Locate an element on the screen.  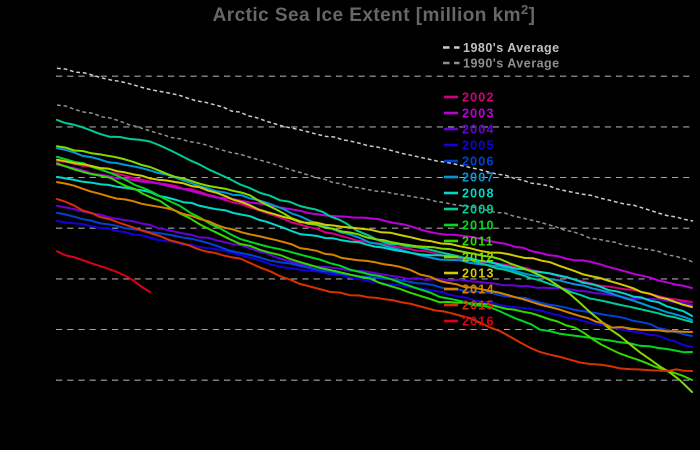
svg-text: 2009 is located at coordinates (478, 210).